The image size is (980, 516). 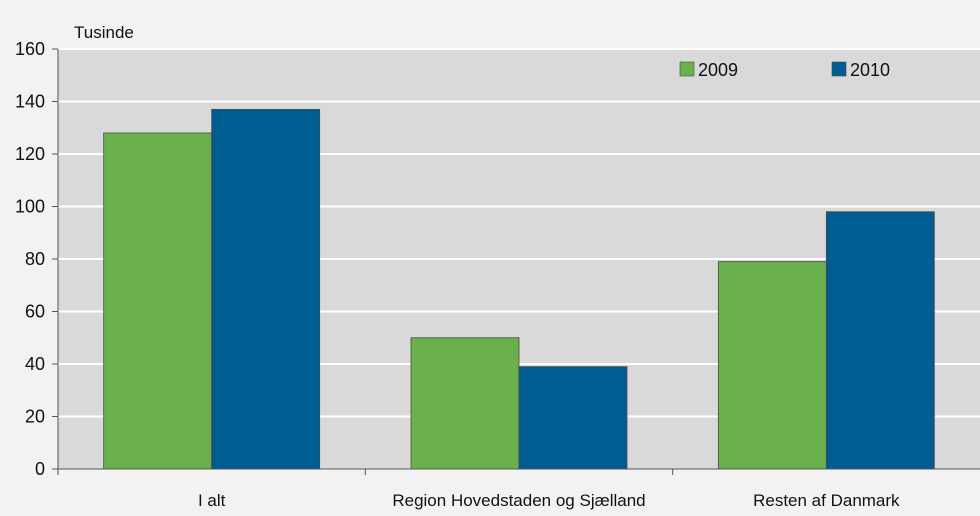 I want to click on legend-label-2009: 2009, so click(x=718, y=70).